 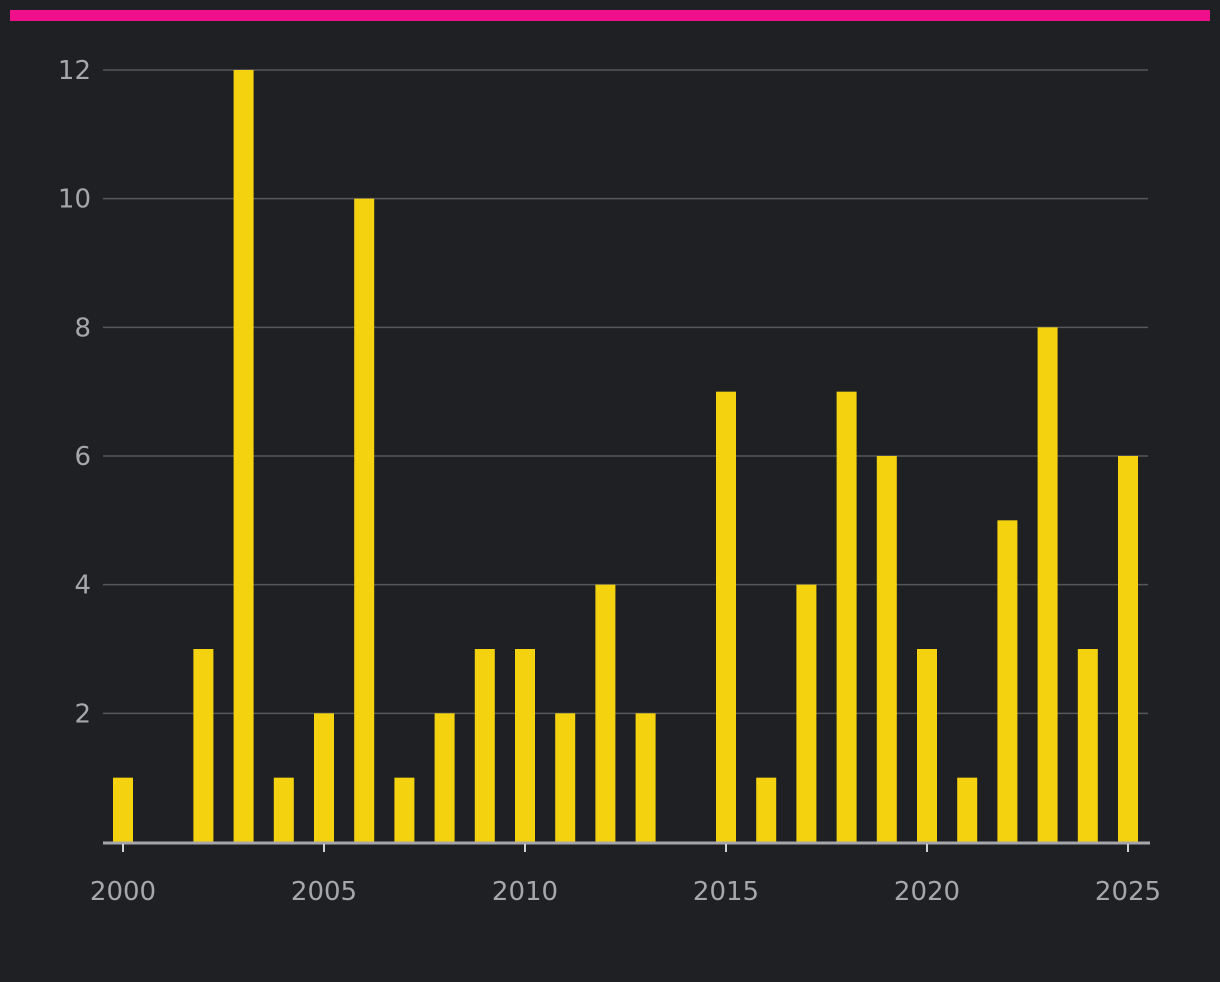 What do you see at coordinates (74, 71) in the screenshot?
I see `y-tick-label-12: 12` at bounding box center [74, 71].